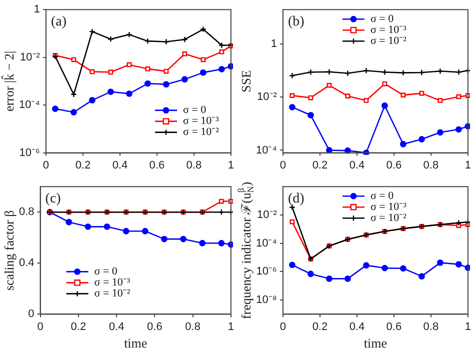 Image resolution: width=474 pixels, height=354 pixels. Describe the element at coordinates (296, 22) in the screenshot. I see `annotation: (b)` at that location.